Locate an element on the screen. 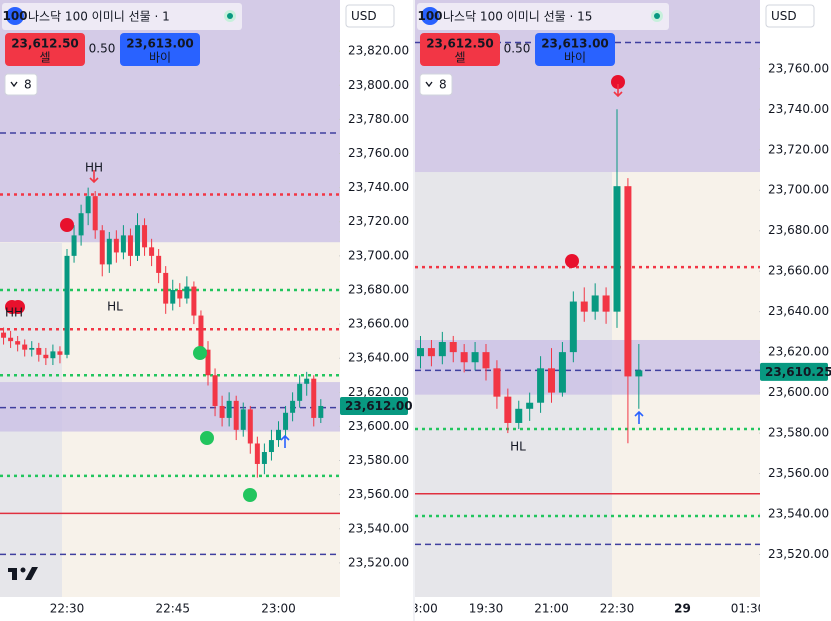  y-tick-label: 23,620.00 is located at coordinates (378, 392).